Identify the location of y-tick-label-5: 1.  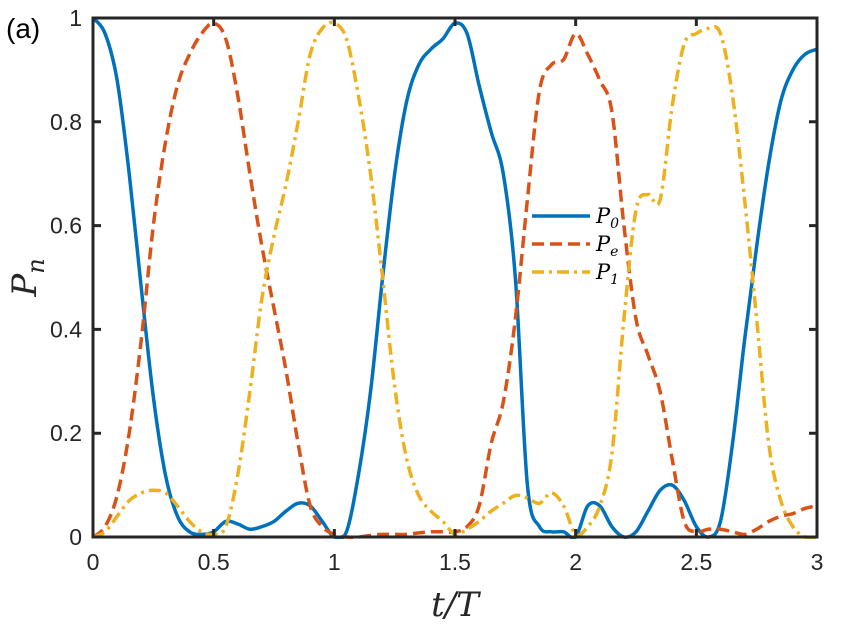
(75, 18).